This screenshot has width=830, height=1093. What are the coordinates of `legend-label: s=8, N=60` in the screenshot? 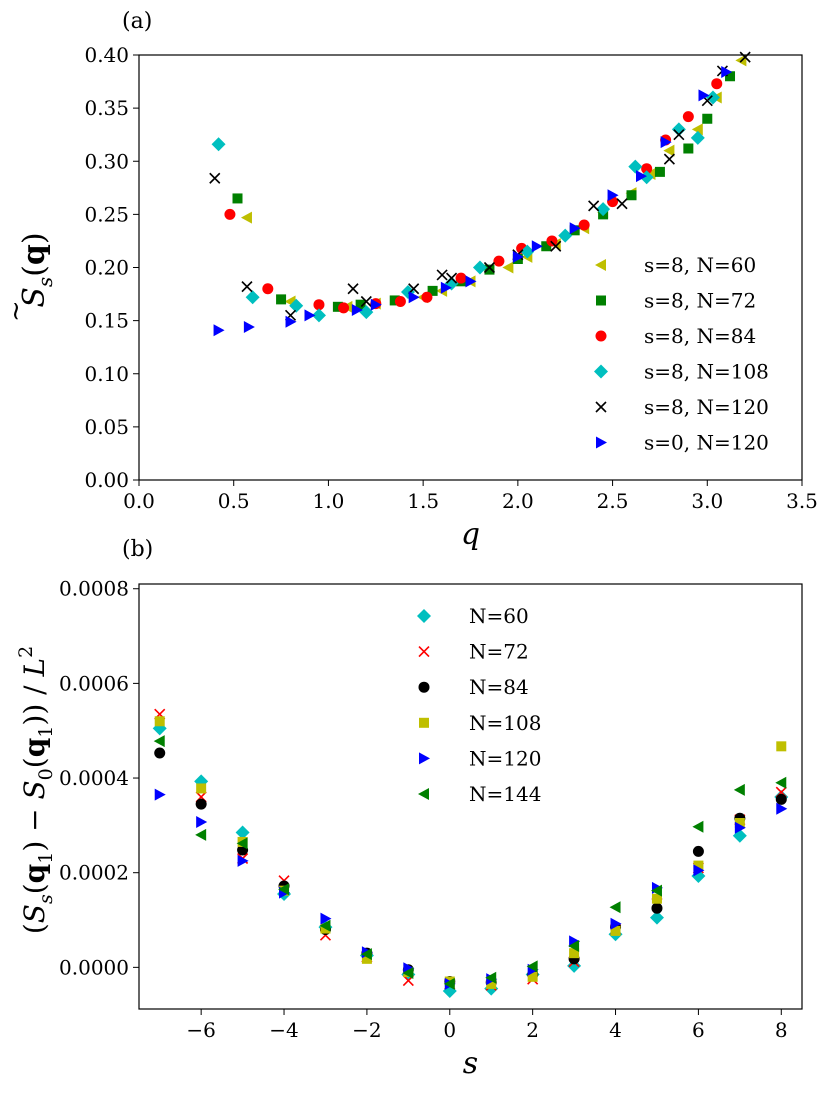 It's located at (700, 265).